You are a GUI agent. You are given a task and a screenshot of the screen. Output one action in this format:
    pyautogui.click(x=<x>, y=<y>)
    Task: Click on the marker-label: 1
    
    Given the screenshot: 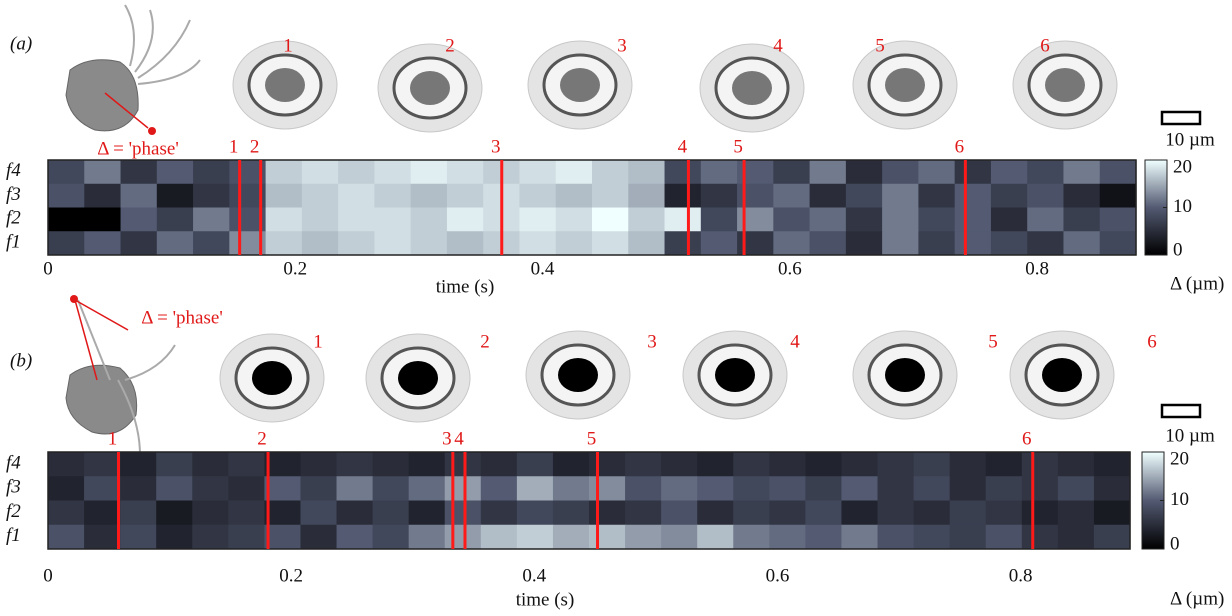 What is the action you would take?
    pyautogui.click(x=113, y=438)
    